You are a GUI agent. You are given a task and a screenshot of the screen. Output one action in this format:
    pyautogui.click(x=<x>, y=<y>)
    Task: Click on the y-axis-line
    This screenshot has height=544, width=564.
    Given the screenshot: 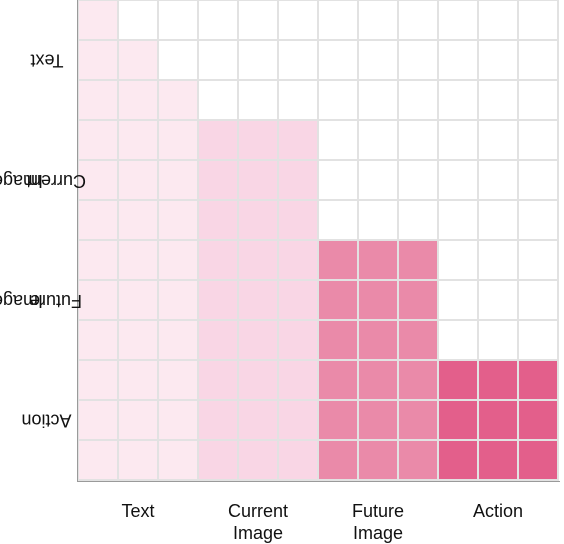 What is the action you would take?
    pyautogui.click(x=77, y=241)
    